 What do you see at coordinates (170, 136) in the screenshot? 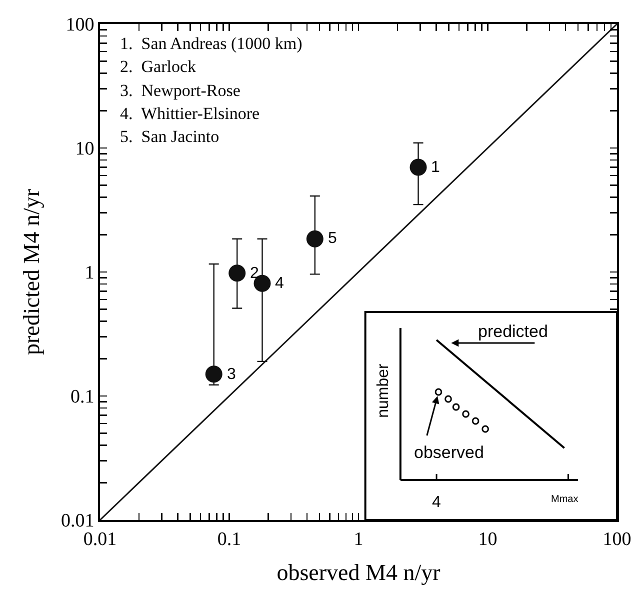
I see `annotation: 5. San Jacinto` at bounding box center [170, 136].